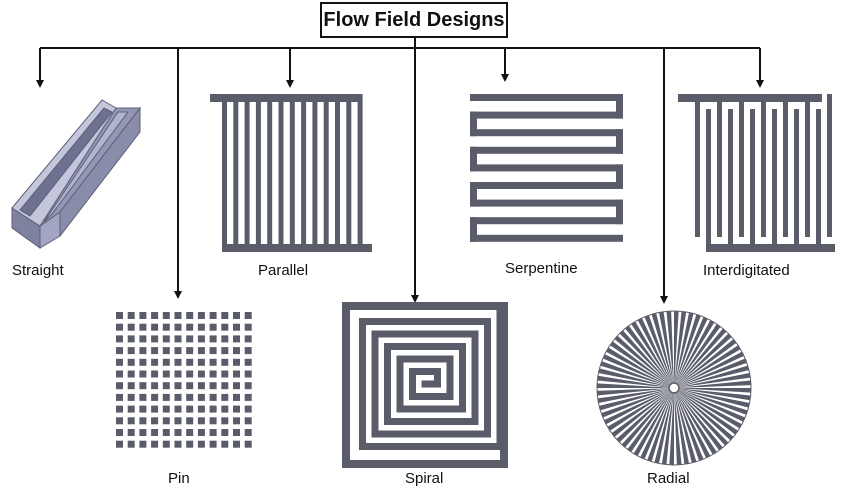  What do you see at coordinates (750, 98) in the screenshot?
I see `interdigitated-top-bar` at bounding box center [750, 98].